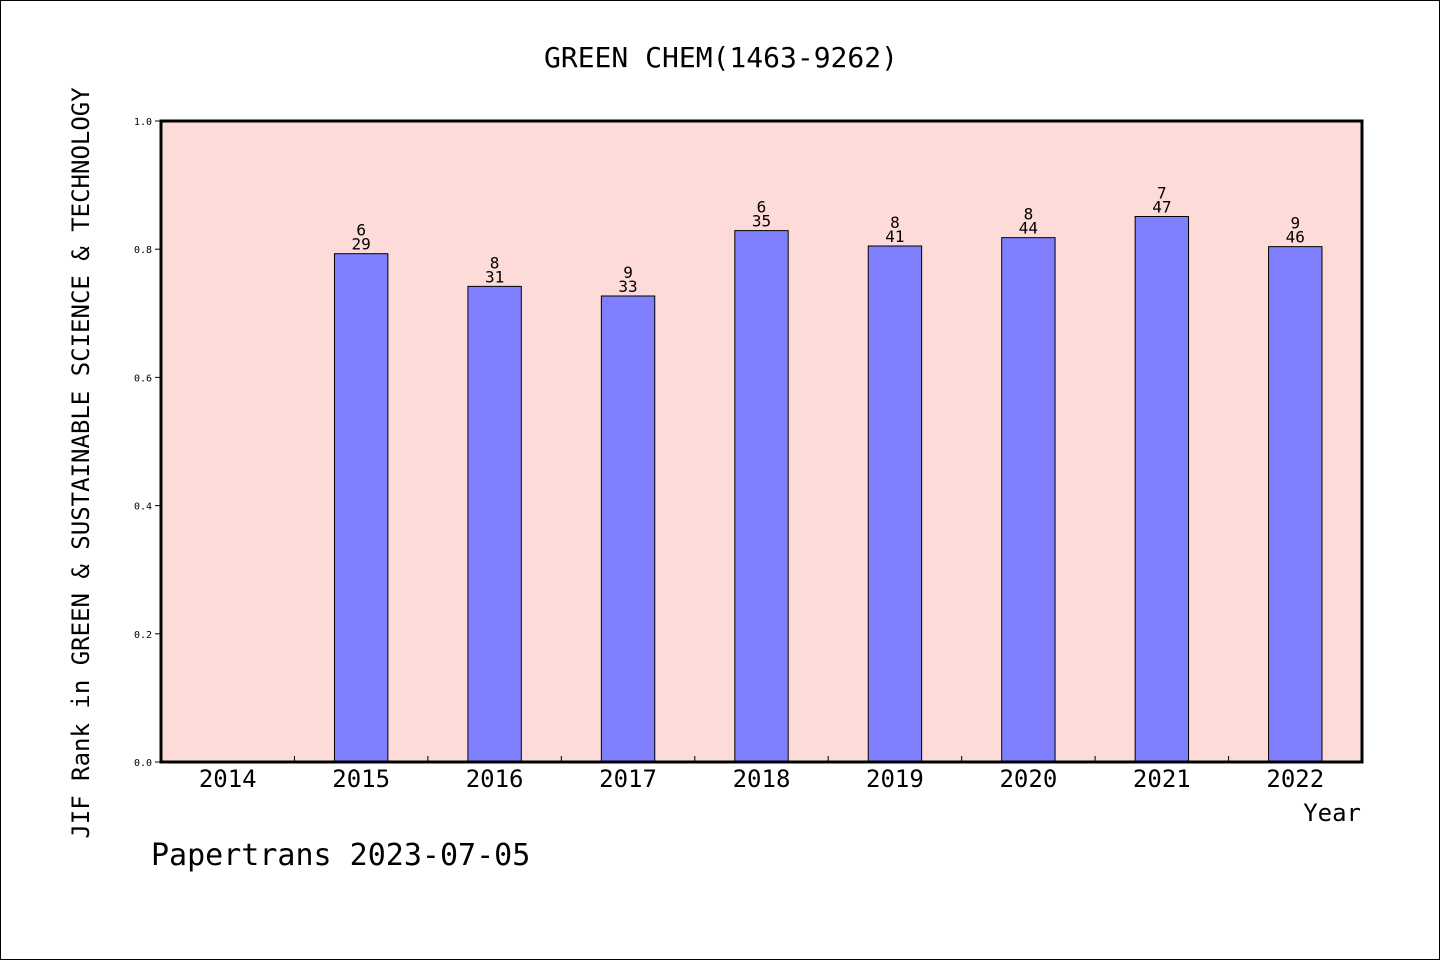  I want to click on total-label-2020: 44, so click(1028, 228).